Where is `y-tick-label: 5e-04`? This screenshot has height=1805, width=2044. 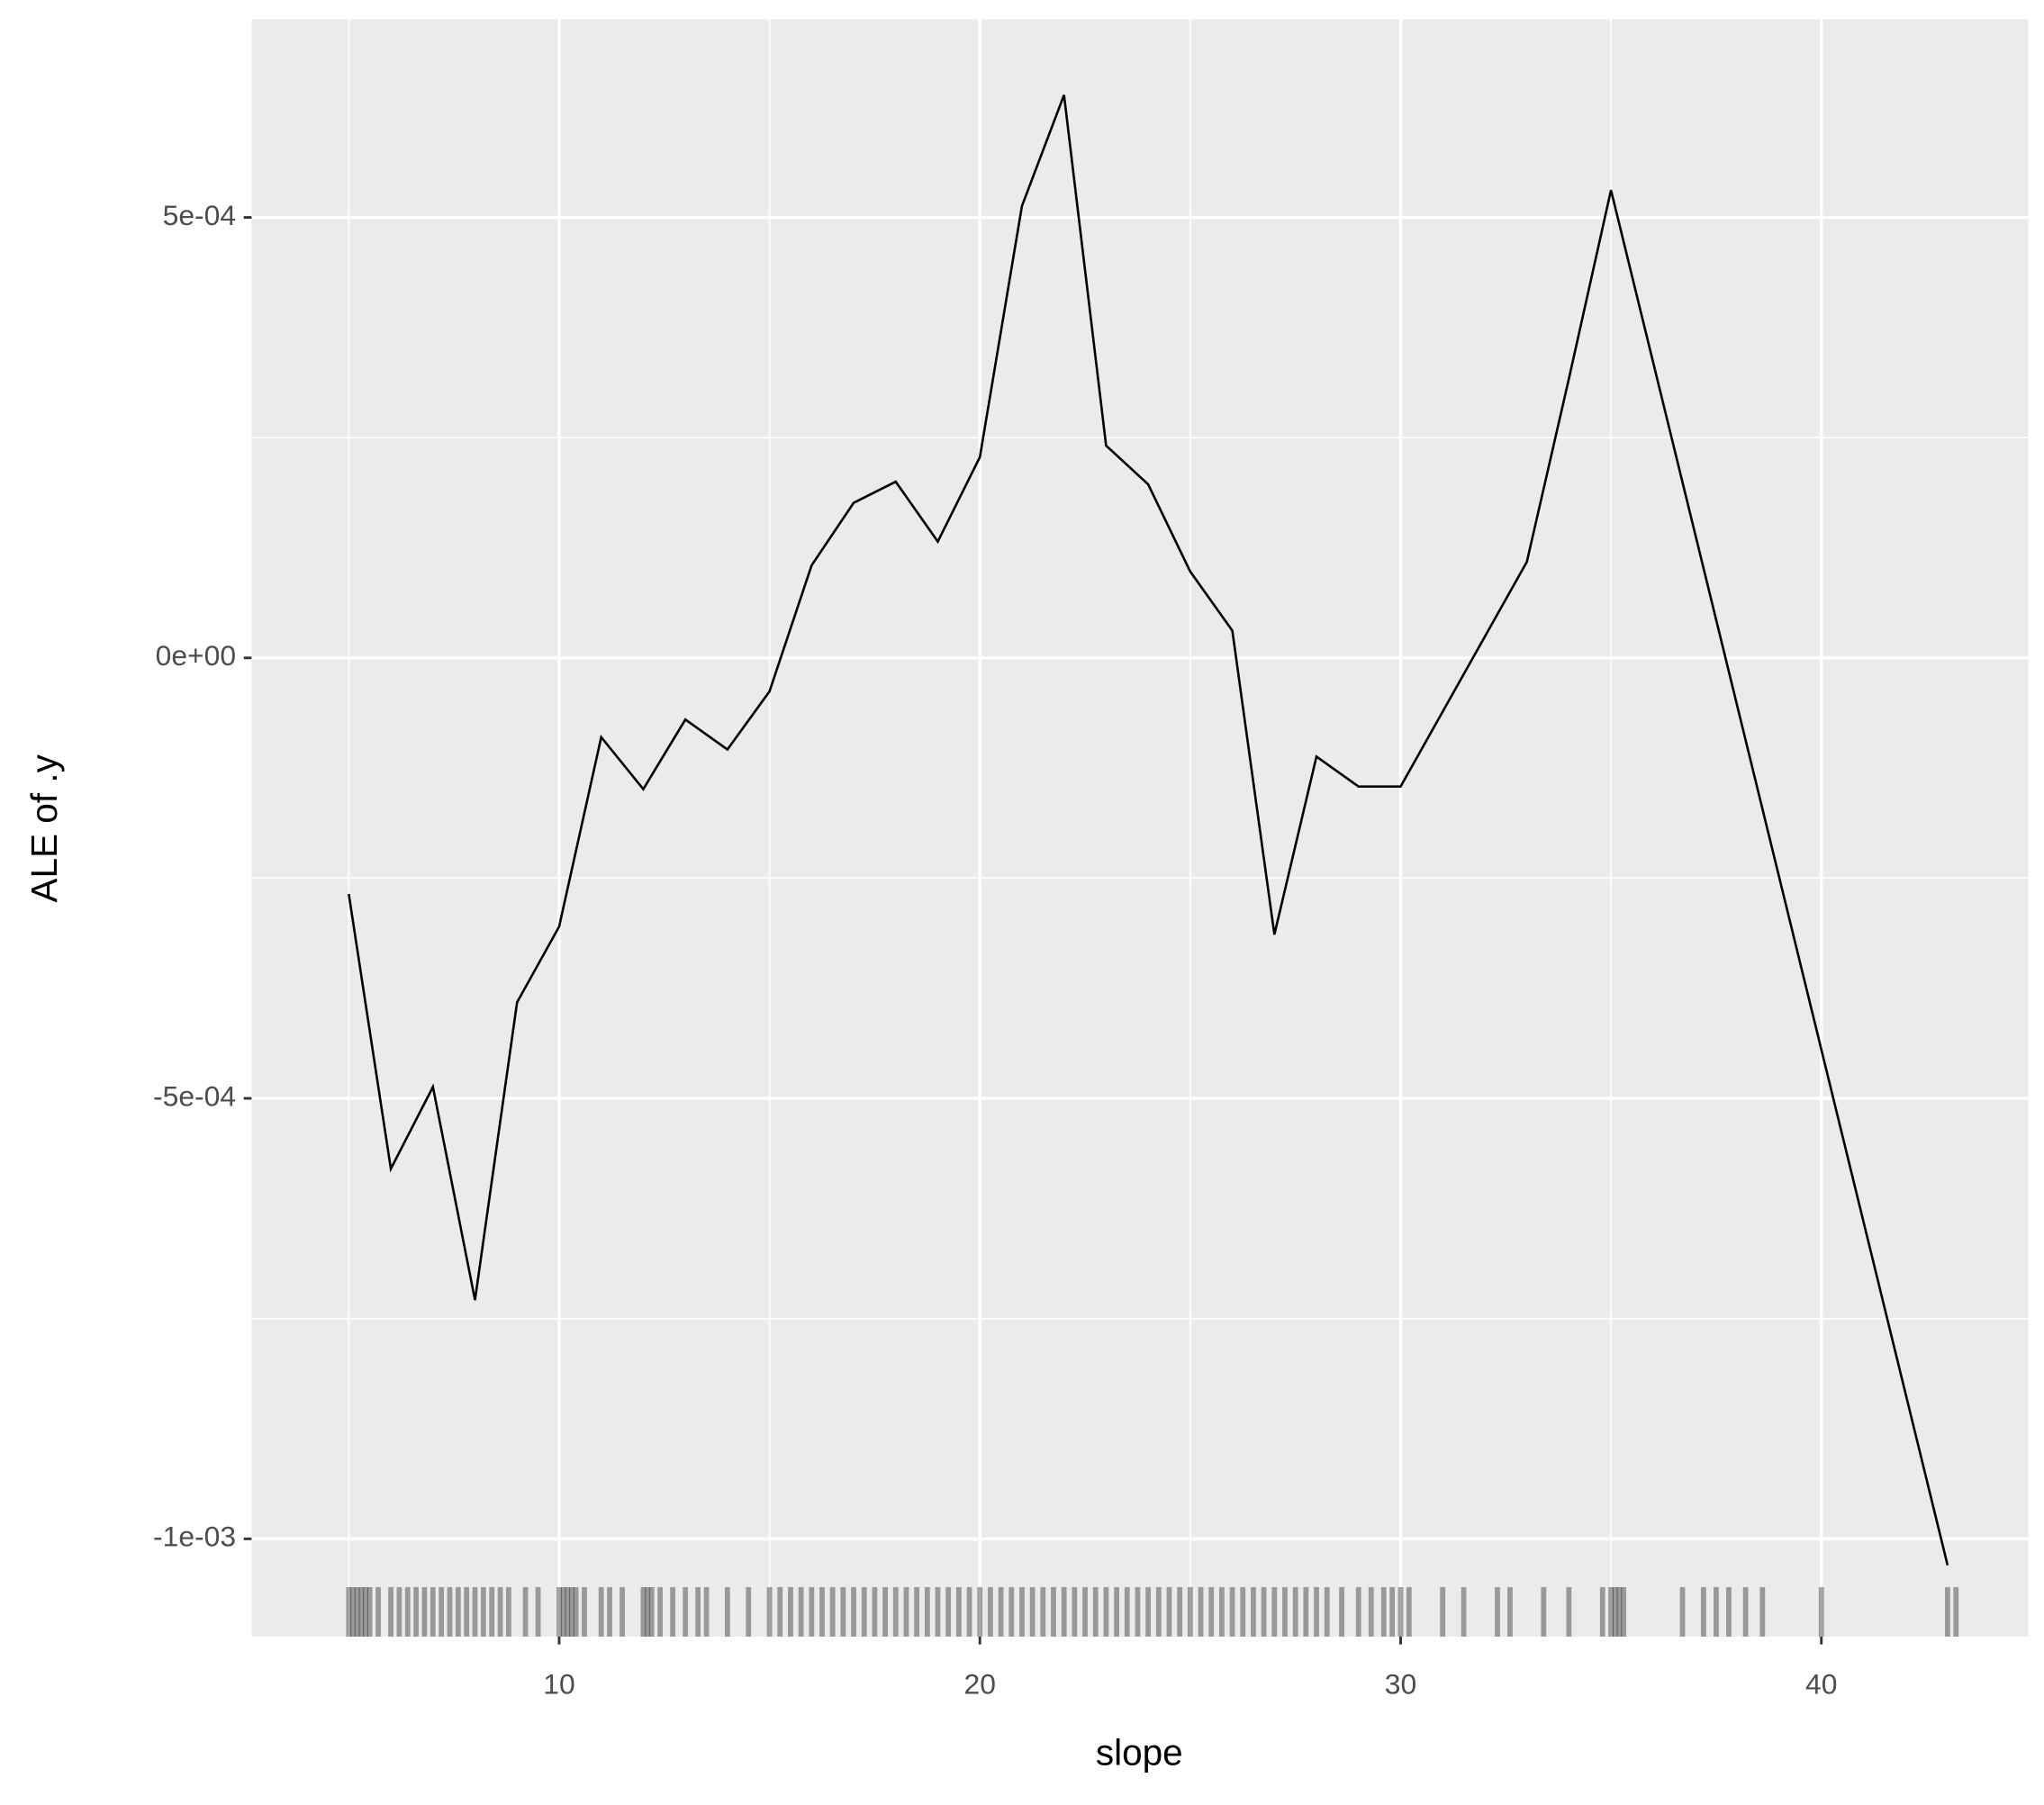
y-tick-label: 5e-04 is located at coordinates (199, 215).